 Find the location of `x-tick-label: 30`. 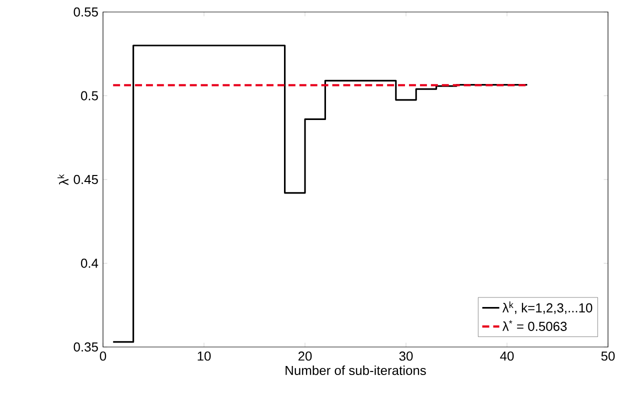

x-tick-label: 30 is located at coordinates (406, 356).